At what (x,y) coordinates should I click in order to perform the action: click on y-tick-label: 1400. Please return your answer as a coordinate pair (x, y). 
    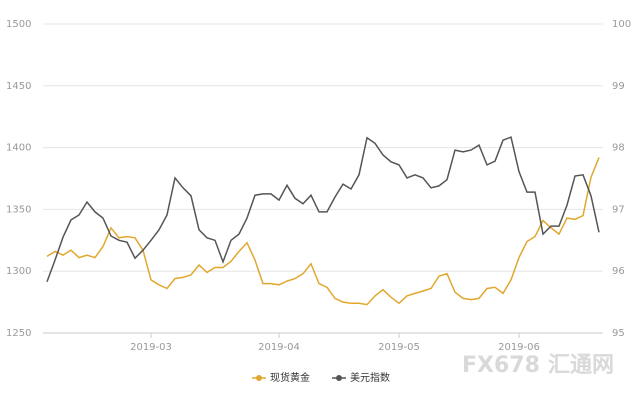
    Looking at the image, I should click on (18, 148).